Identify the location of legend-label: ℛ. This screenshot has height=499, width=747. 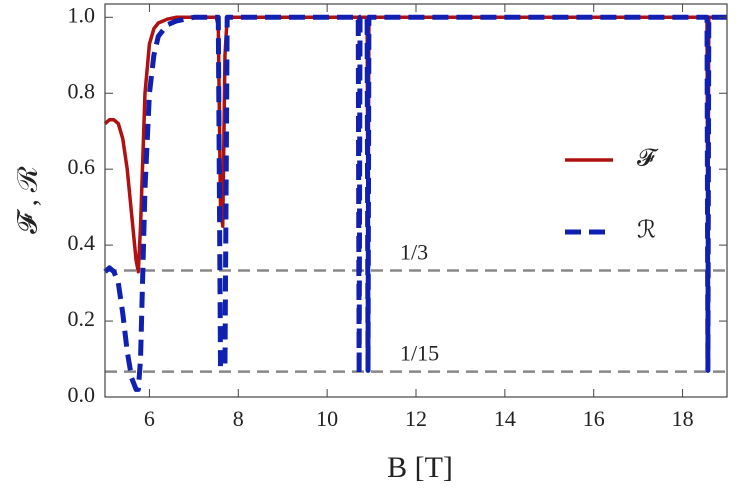
(646, 231).